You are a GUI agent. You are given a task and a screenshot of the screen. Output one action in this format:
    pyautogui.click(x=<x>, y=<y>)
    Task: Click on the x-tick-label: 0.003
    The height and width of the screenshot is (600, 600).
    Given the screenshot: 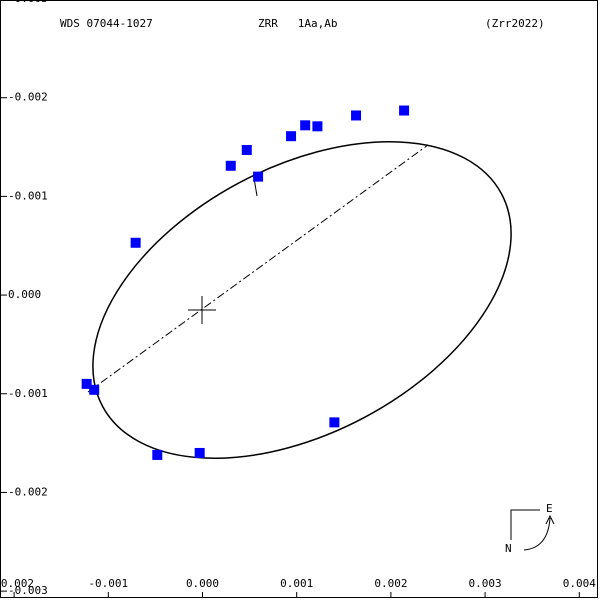 What is the action you would take?
    pyautogui.click(x=485, y=583)
    